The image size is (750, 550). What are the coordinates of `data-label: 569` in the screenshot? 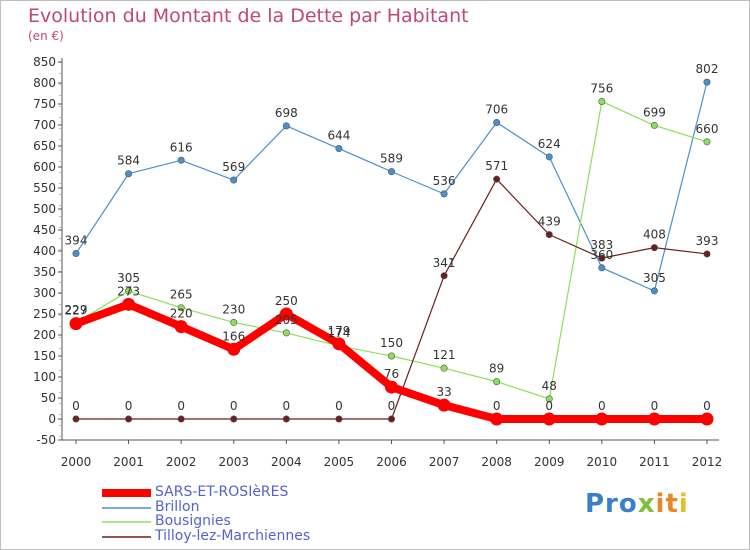 It's located at (233, 167).